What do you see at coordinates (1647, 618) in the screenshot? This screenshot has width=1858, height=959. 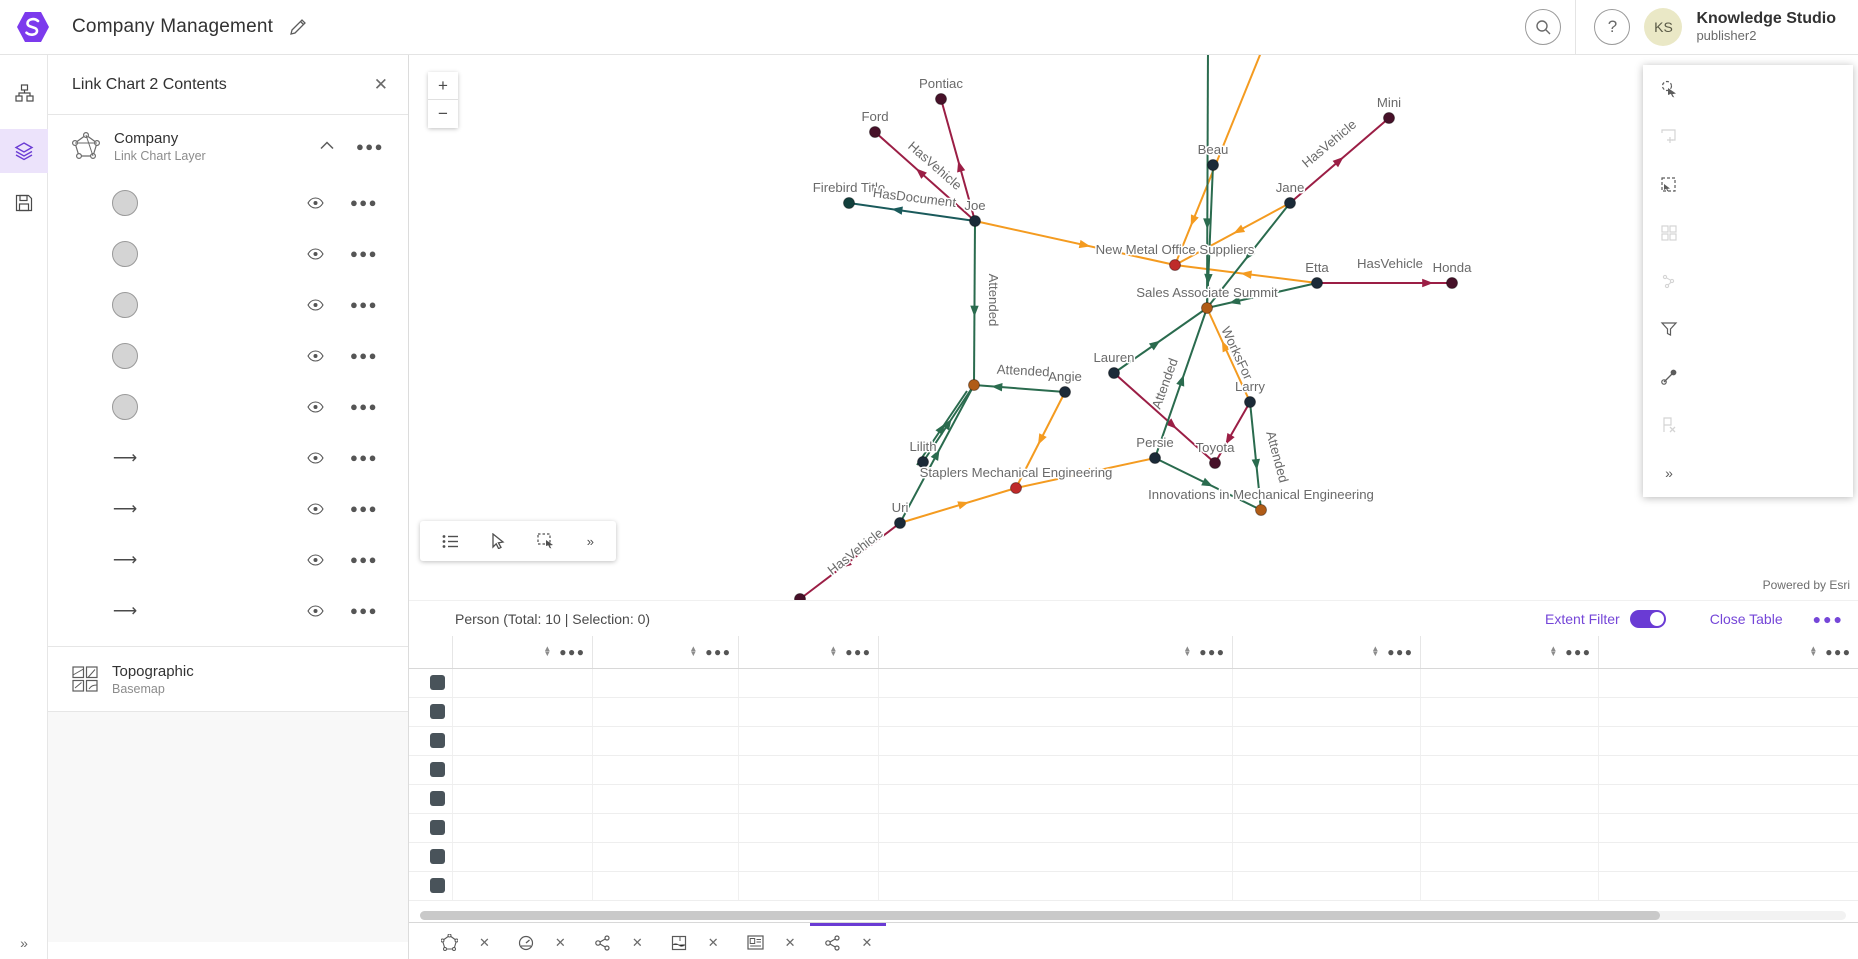 I see `extent-filter-toggle` at bounding box center [1647, 618].